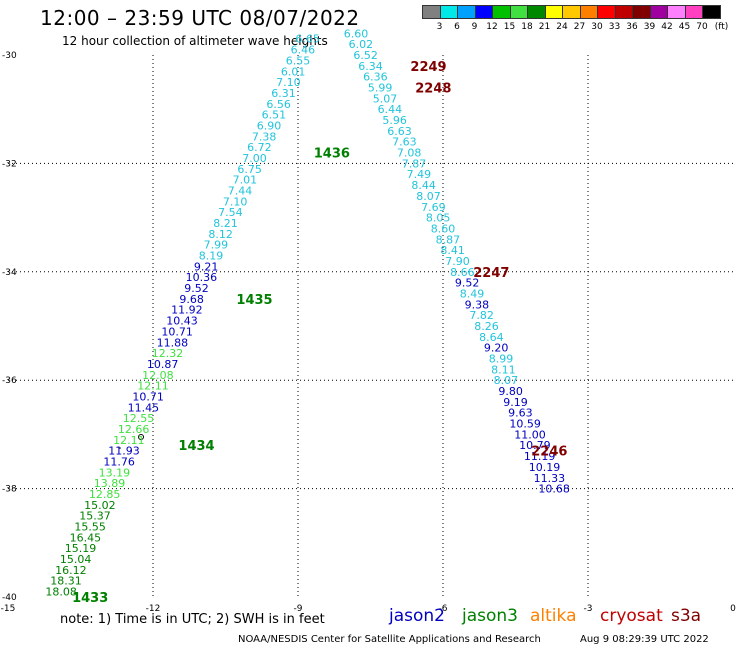 The width and height of the screenshot is (740, 650). Describe the element at coordinates (452, 250) in the screenshot. I see `wave-height-label: 8.41` at that location.